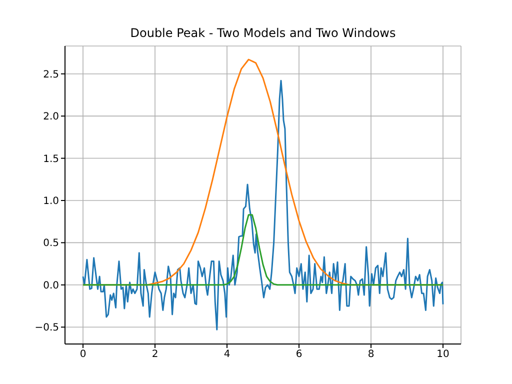 The image size is (512, 384). Describe the element at coordinates (83, 354) in the screenshot. I see `x-tick-label: 0` at that location.